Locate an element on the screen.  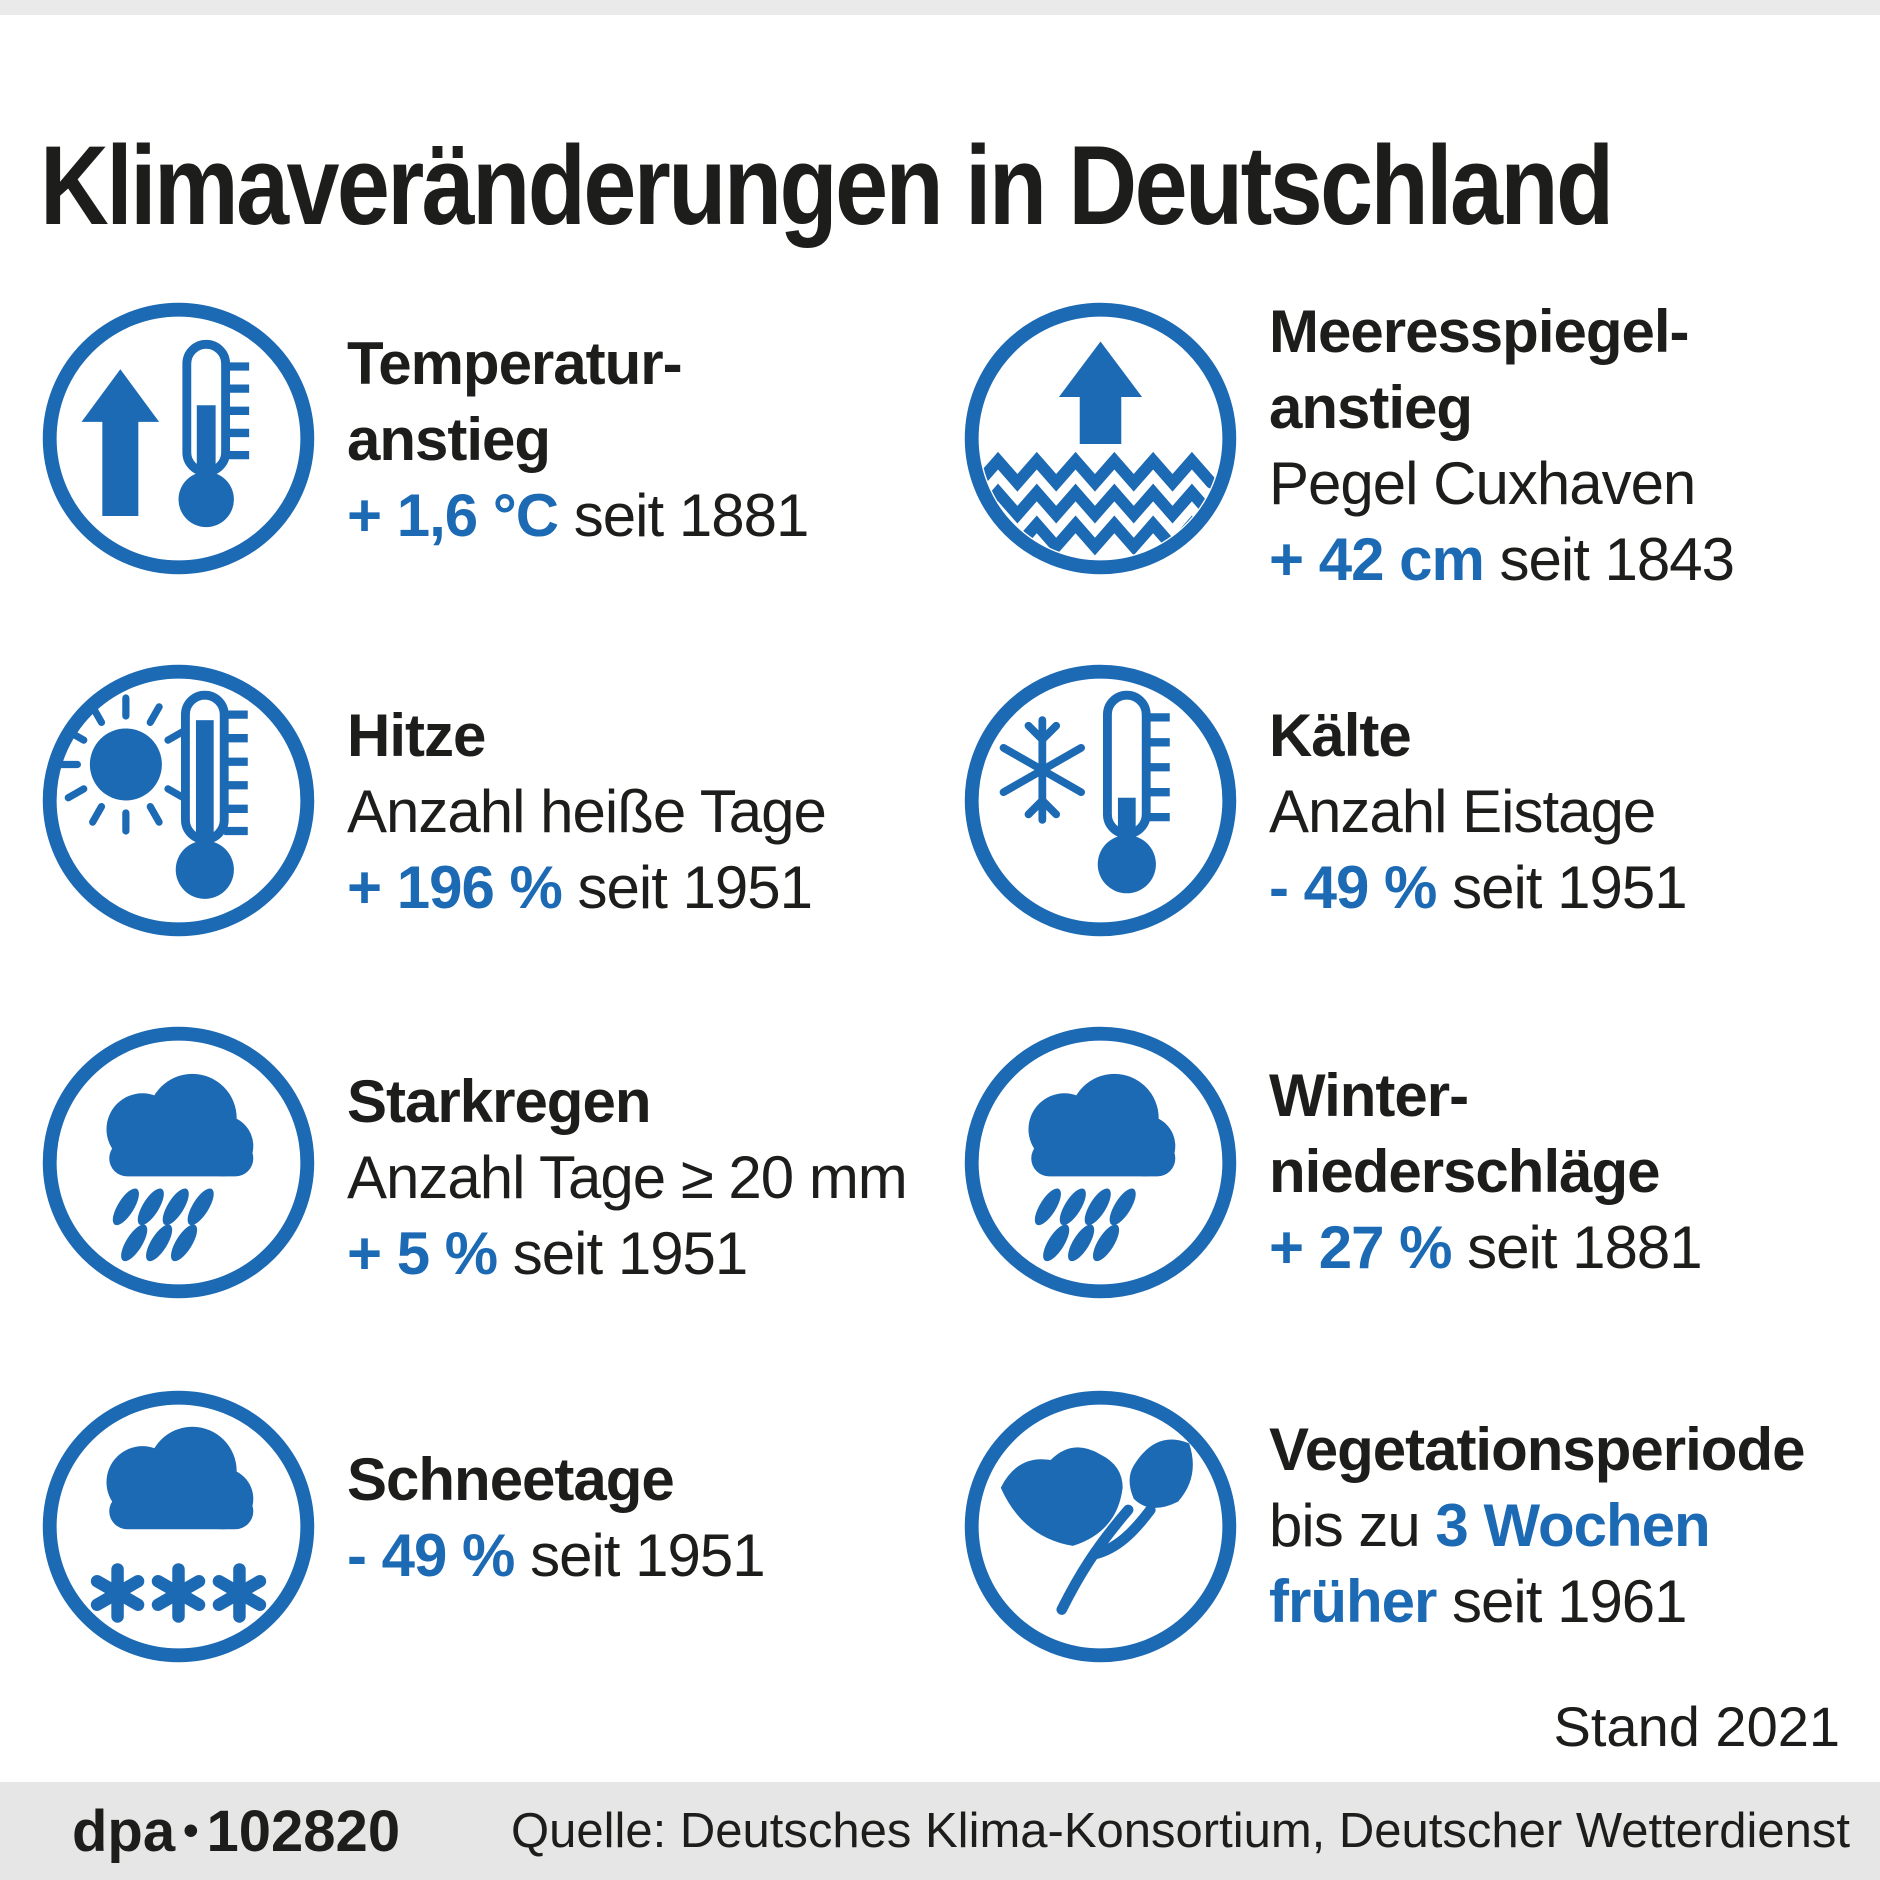
text-segment: 3 Wochen is located at coordinates (1572, 1525).